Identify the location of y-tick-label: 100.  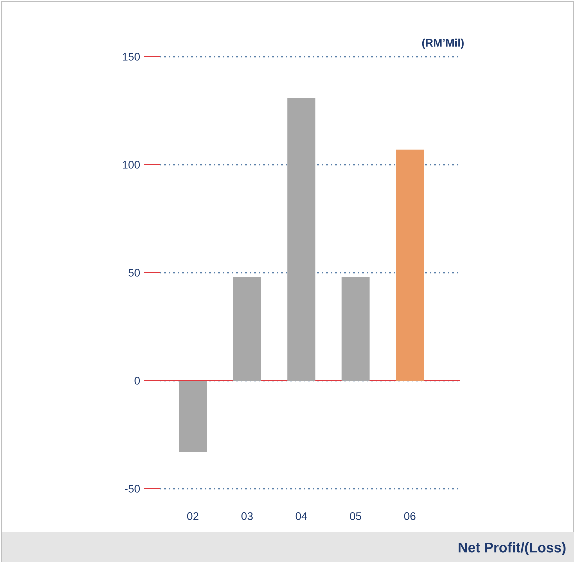
(131, 165).